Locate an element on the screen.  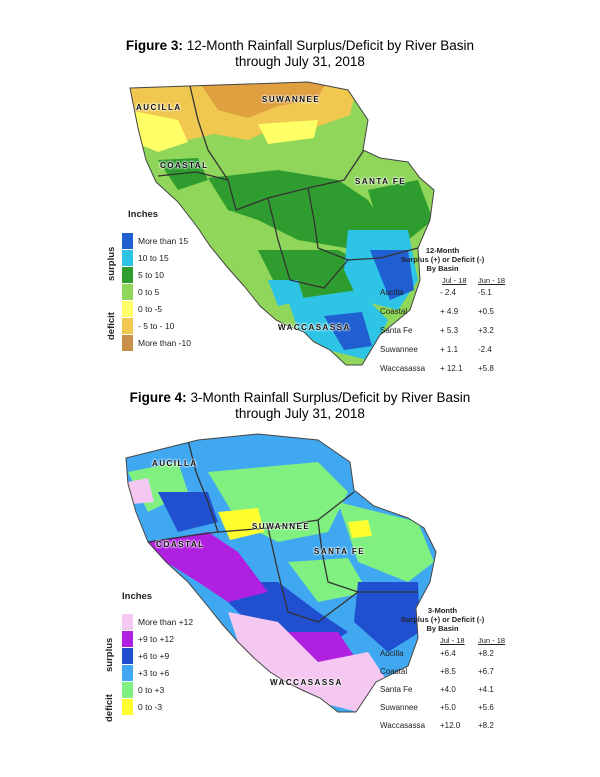
fig4-table-jun-value: +5.6 is located at coordinates (486, 707).